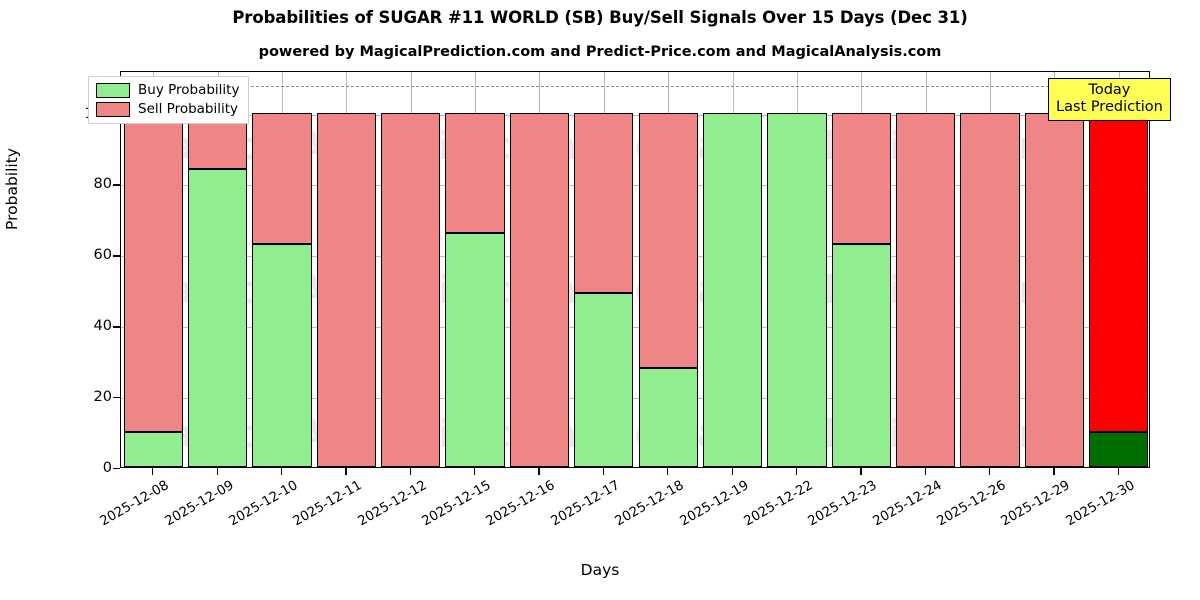  What do you see at coordinates (102, 326) in the screenshot?
I see `y-tick-label: 40` at bounding box center [102, 326].